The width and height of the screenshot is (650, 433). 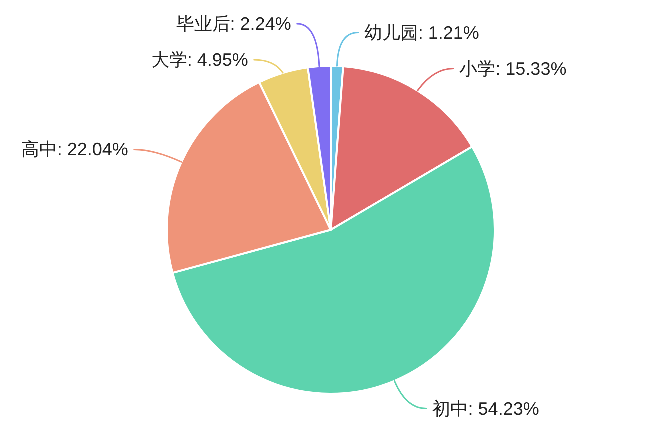 What do you see at coordinates (513, 68) in the screenshot?
I see `slice-label: 小学: 15.33%` at bounding box center [513, 68].